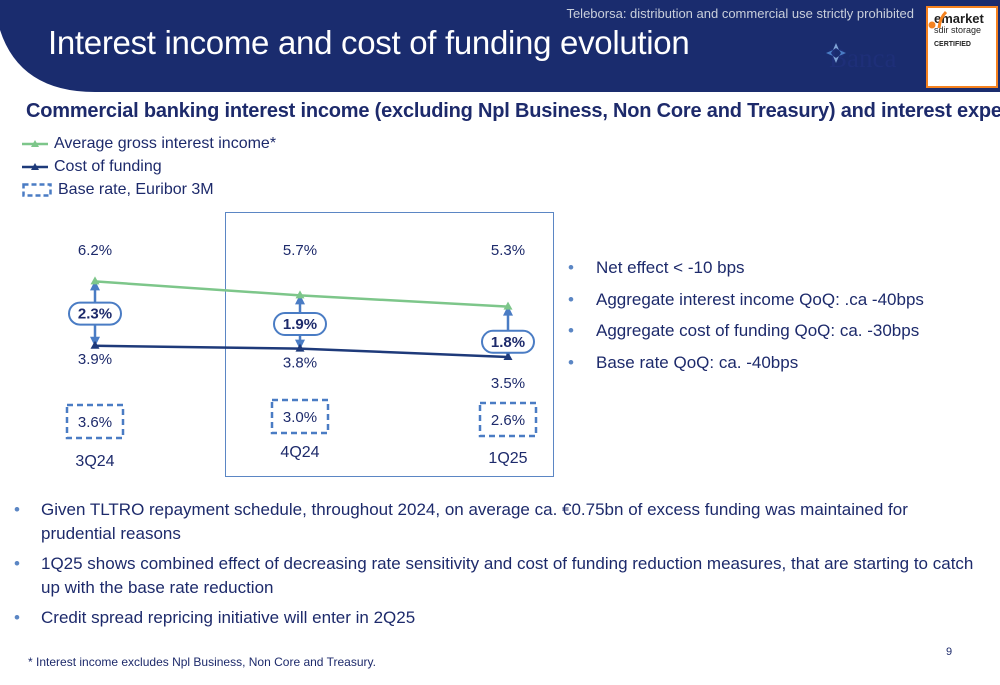 The height and width of the screenshot is (685, 1000). I want to click on spread-label: 1.9%, so click(300, 324).